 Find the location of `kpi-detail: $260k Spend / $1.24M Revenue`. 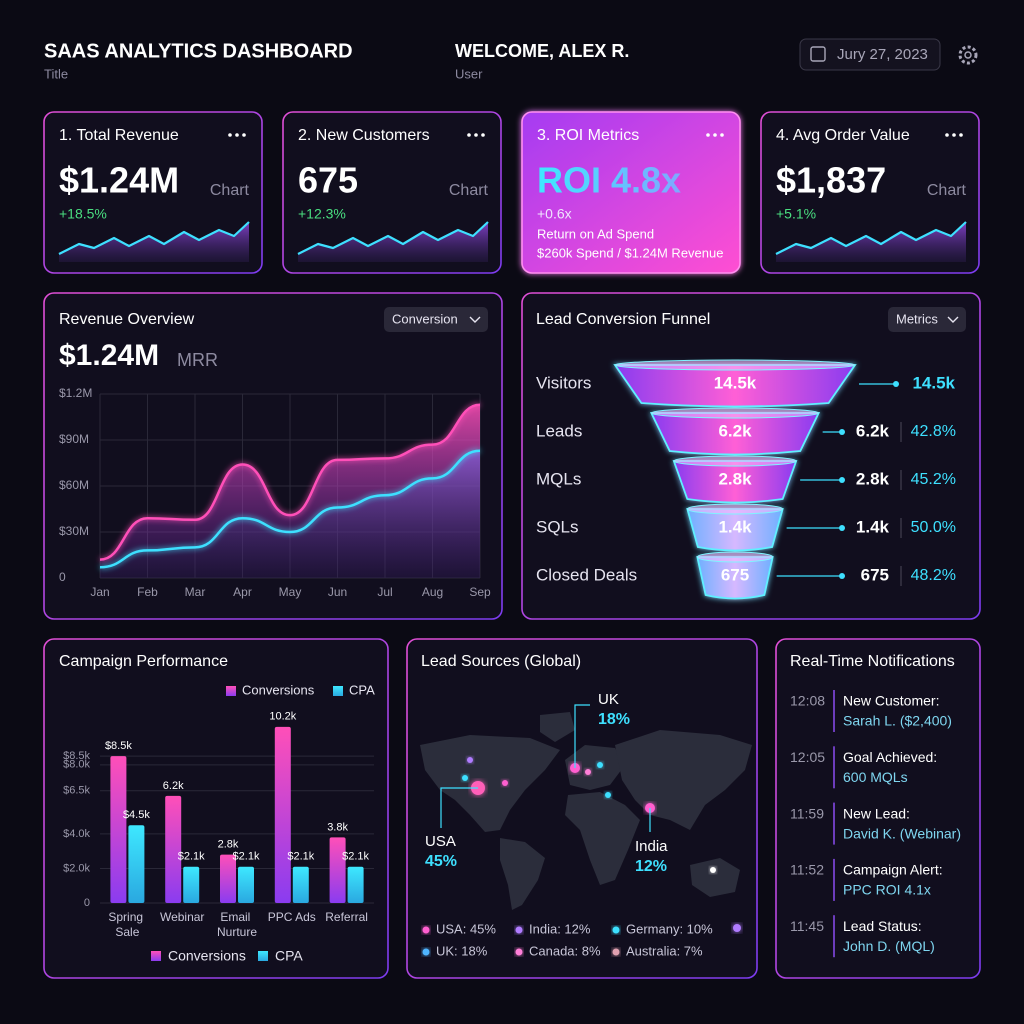

kpi-detail: $260k Spend / $1.24M Revenue is located at coordinates (630, 252).